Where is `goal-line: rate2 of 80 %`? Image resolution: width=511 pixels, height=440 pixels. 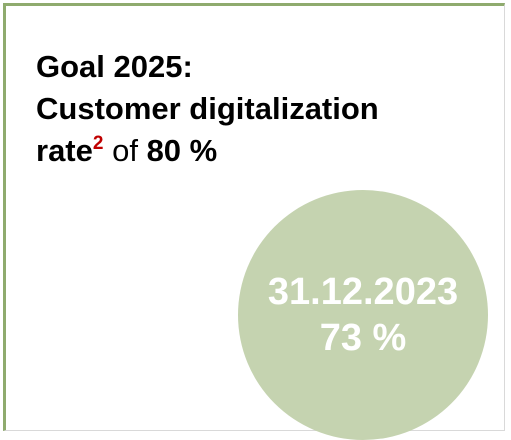 goal-line: rate2 of 80 % is located at coordinates (207, 151).